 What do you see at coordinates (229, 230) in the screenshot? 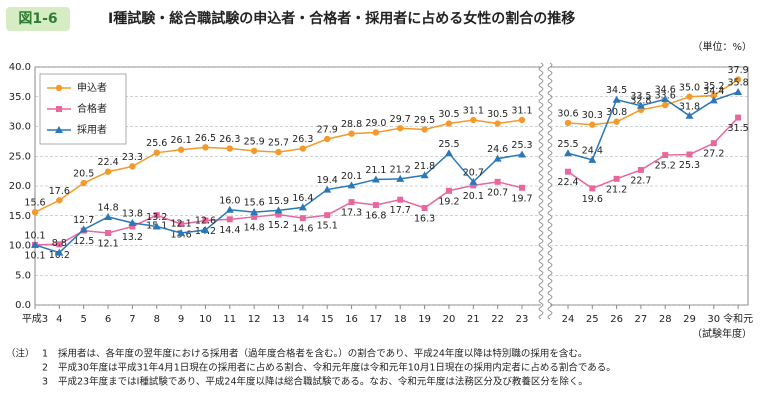
I see `data-label: 14.4` at bounding box center [229, 230].